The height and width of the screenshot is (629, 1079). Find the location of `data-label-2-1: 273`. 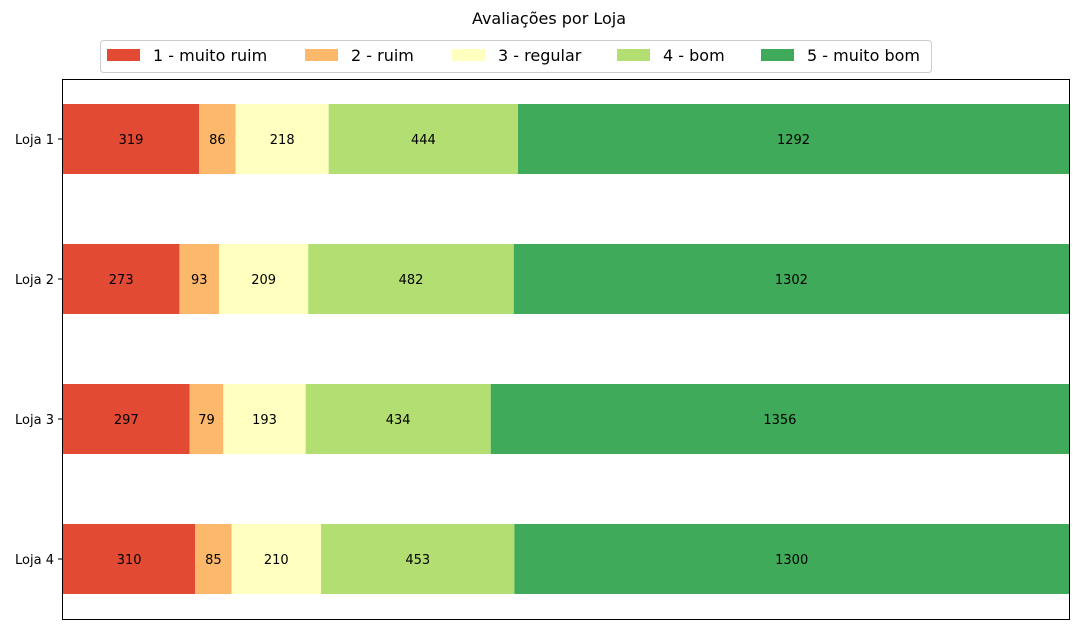

data-label-2-1: 273 is located at coordinates (121, 280).